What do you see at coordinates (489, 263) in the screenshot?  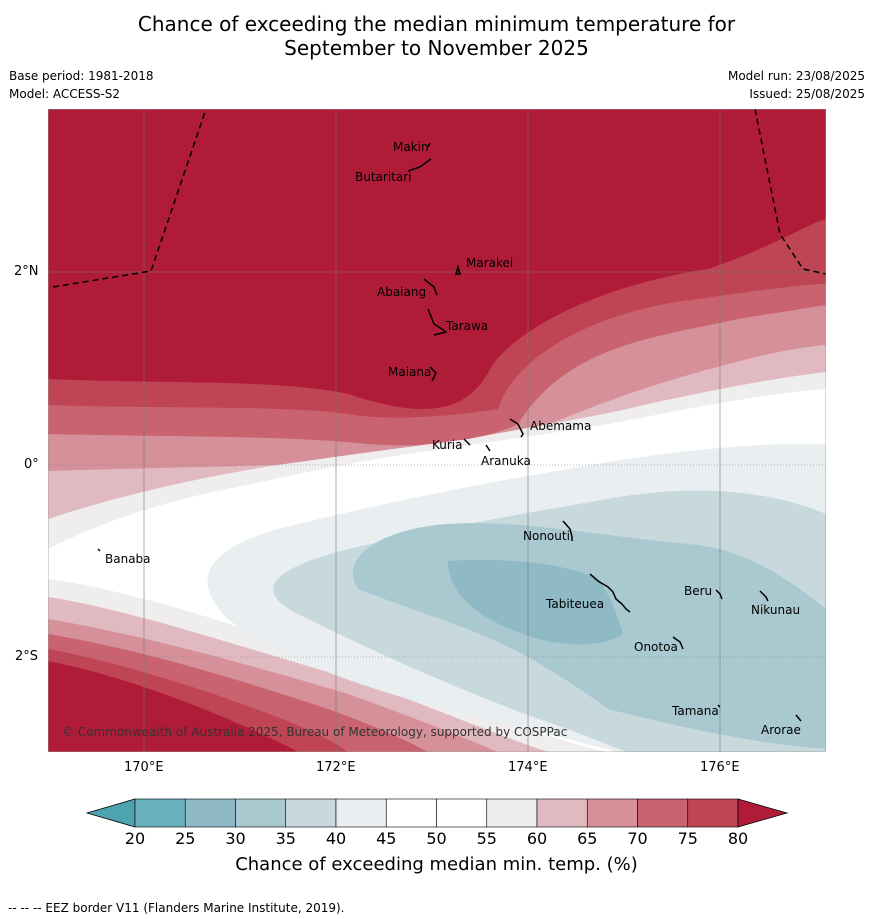 I see `place-label: Marakei` at bounding box center [489, 263].